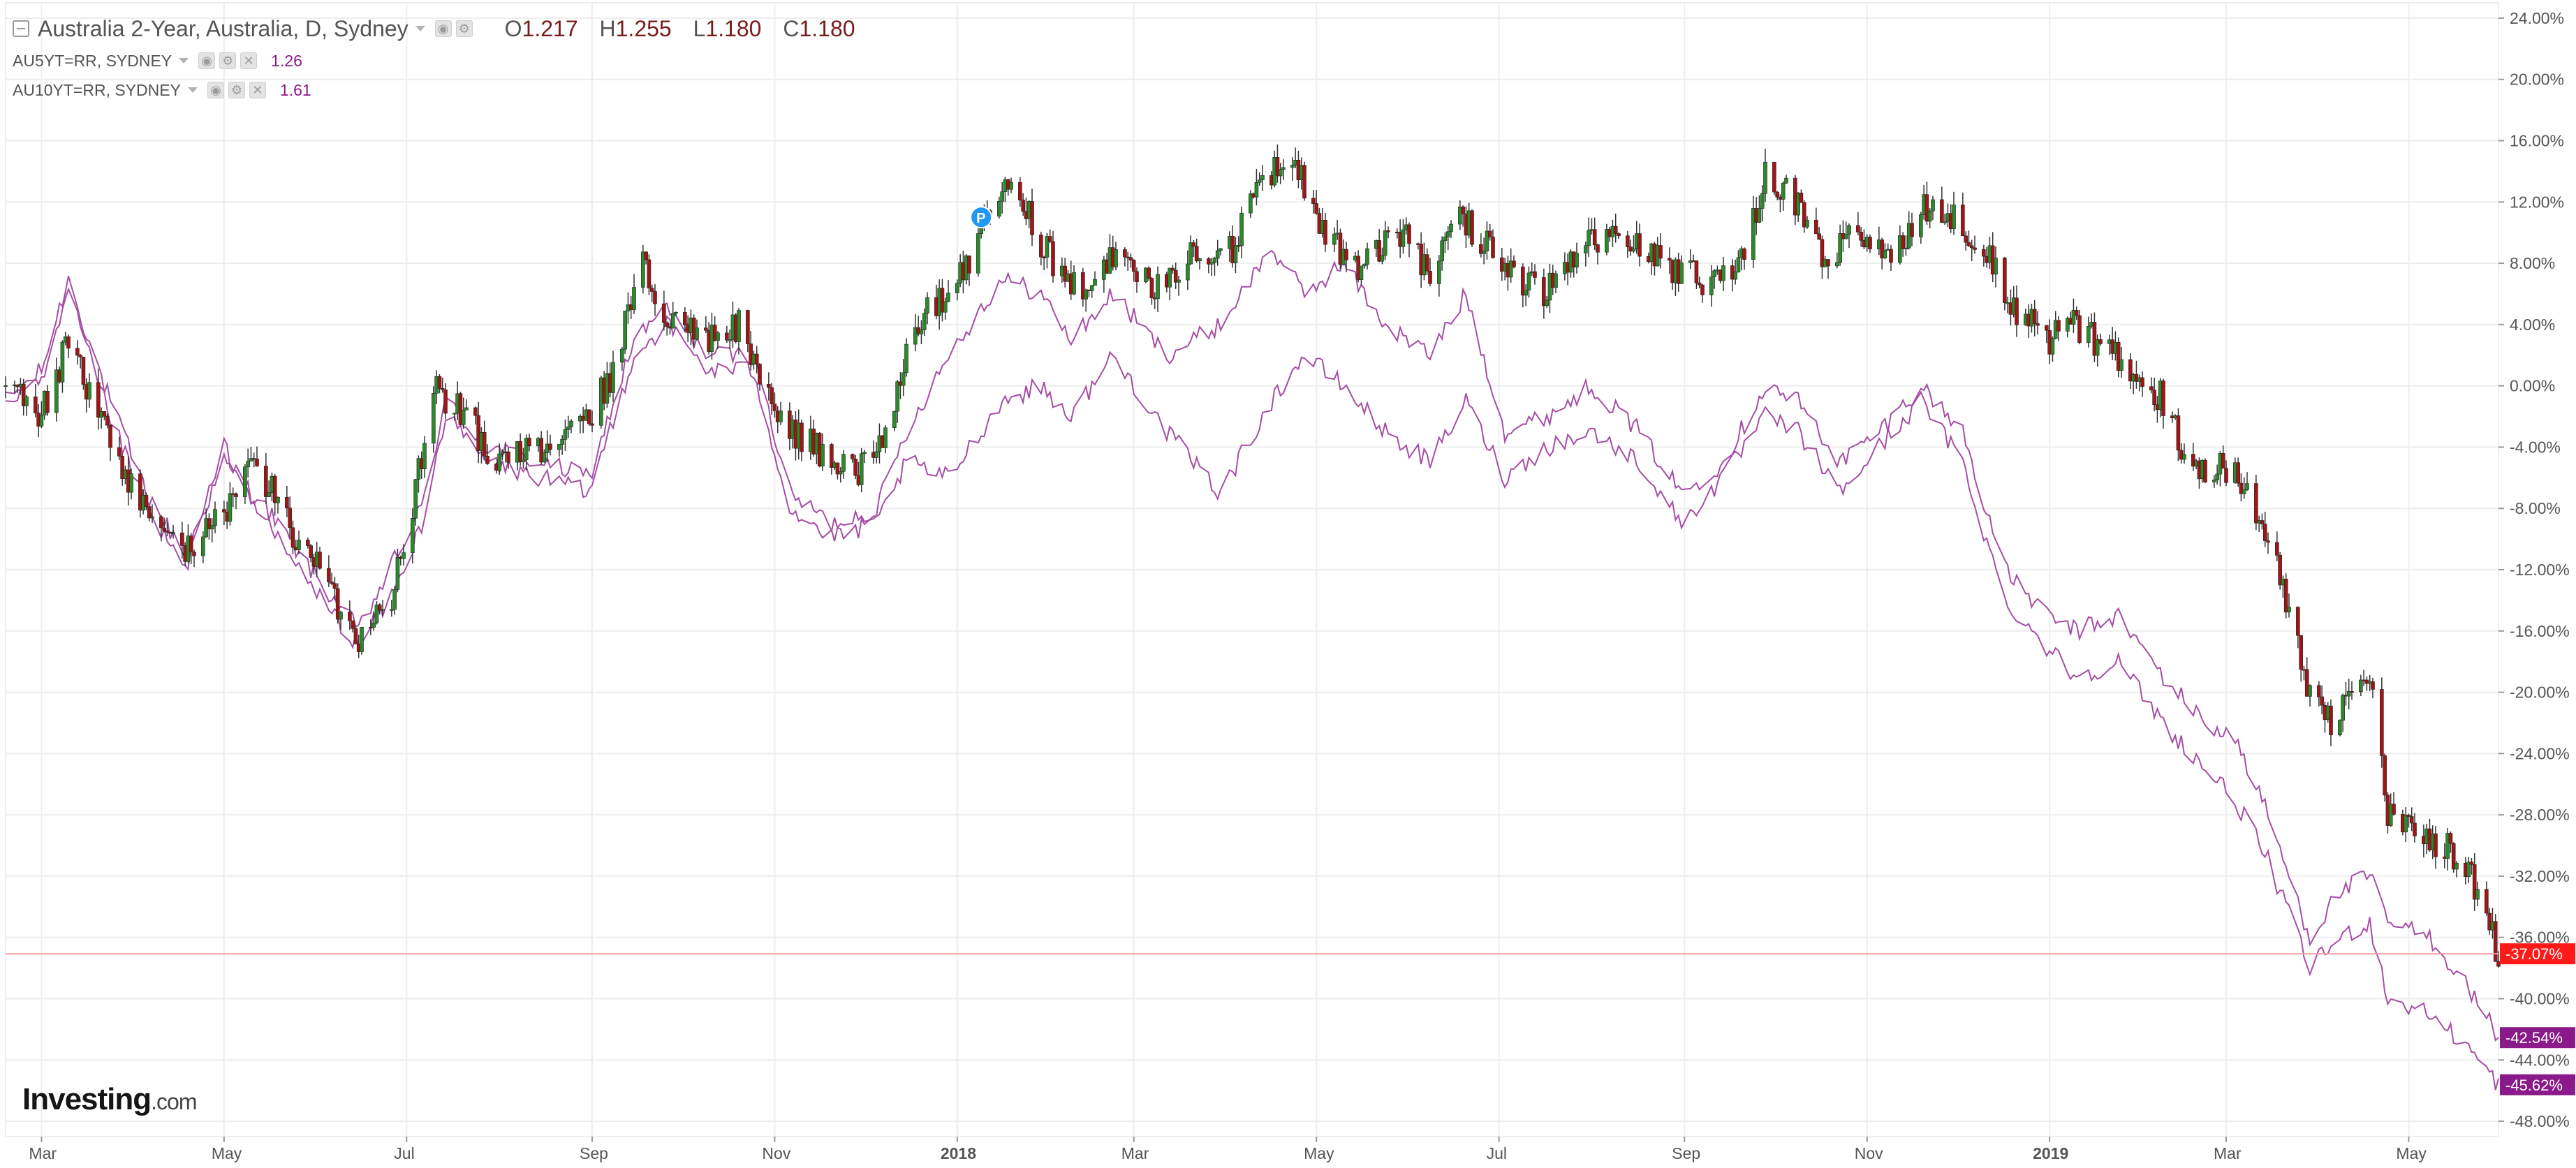 This screenshot has width=2576, height=1168. What do you see at coordinates (286, 60) in the screenshot?
I see `au5y-value: 1.26` at bounding box center [286, 60].